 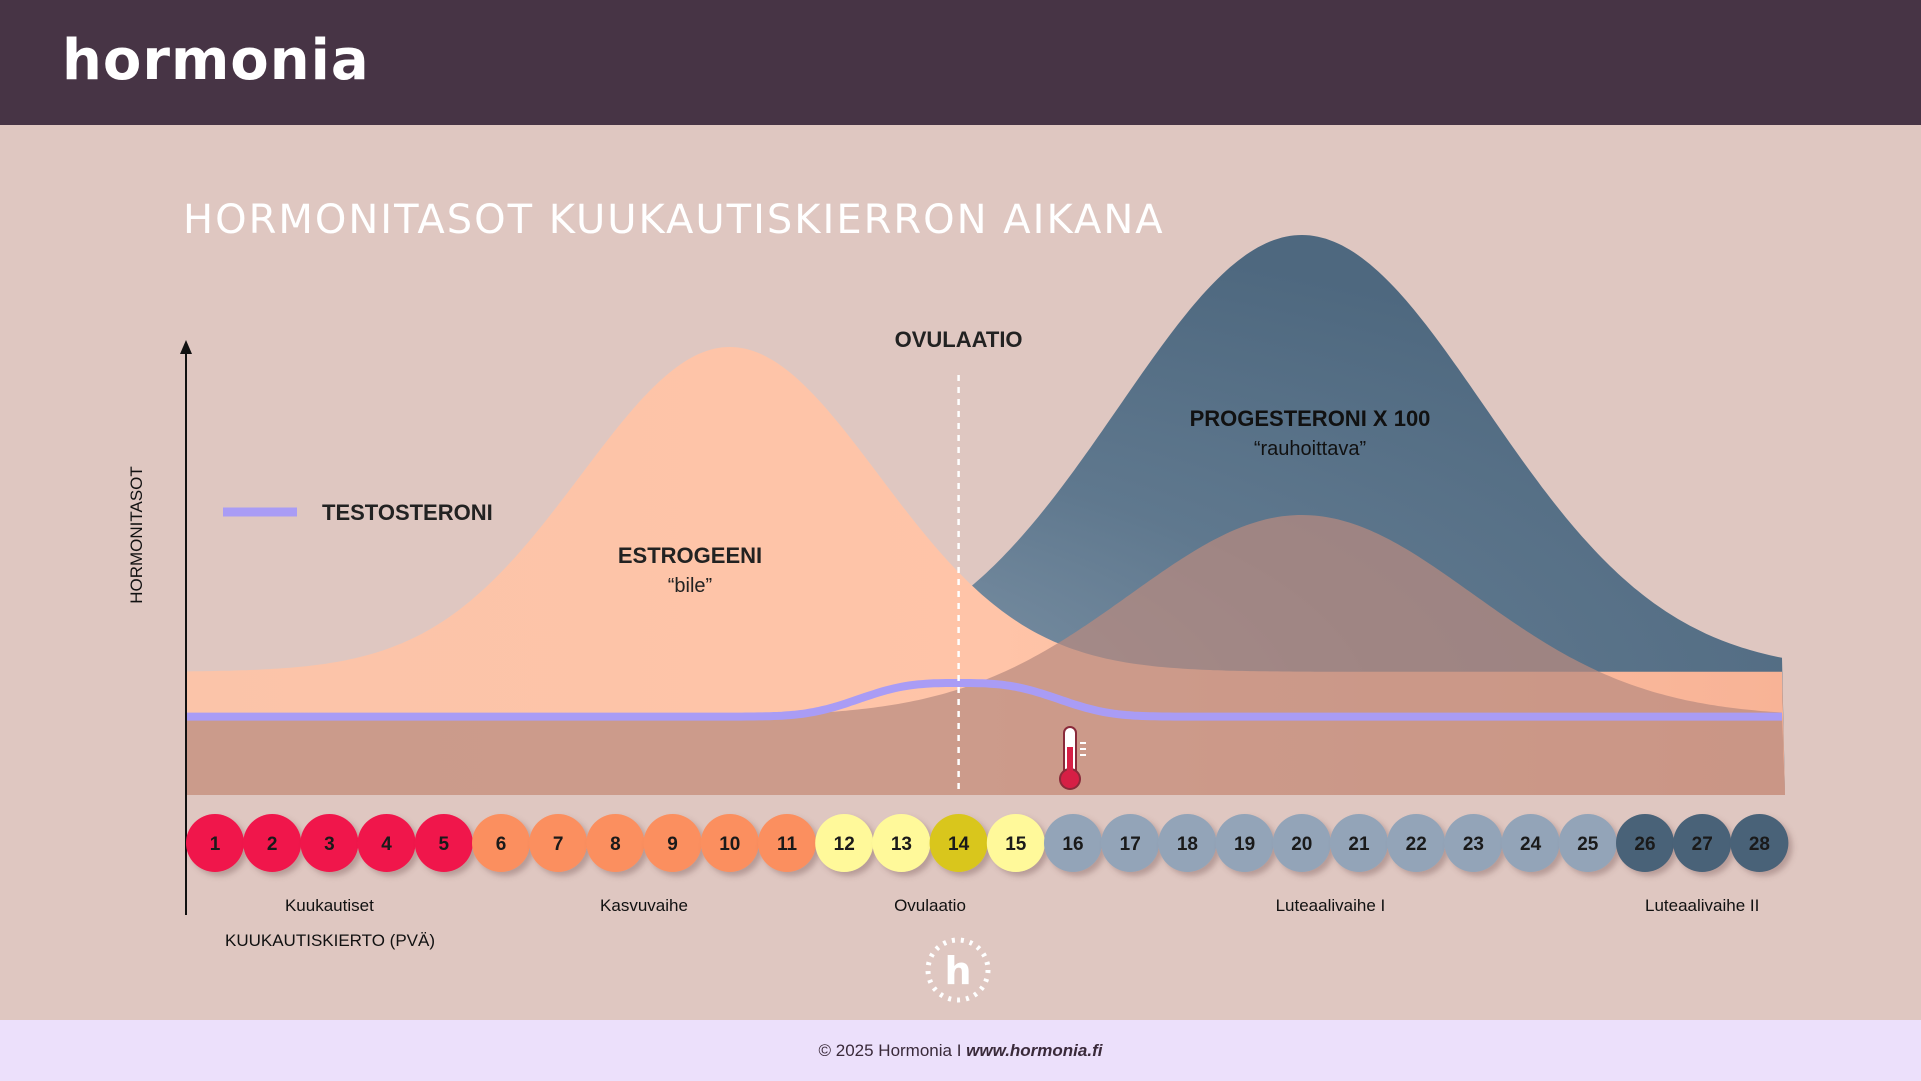 I want to click on day-number-14: 14, so click(x=959, y=844).